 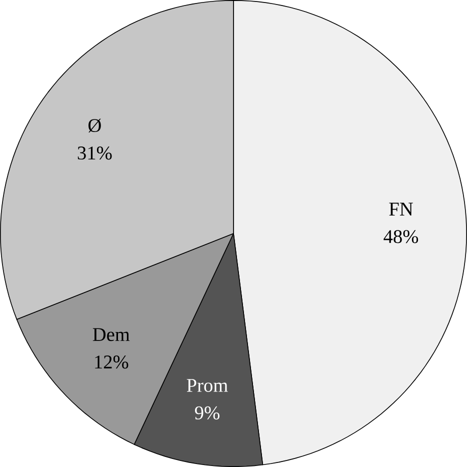 I want to click on data-label: 31%, so click(x=95, y=153).